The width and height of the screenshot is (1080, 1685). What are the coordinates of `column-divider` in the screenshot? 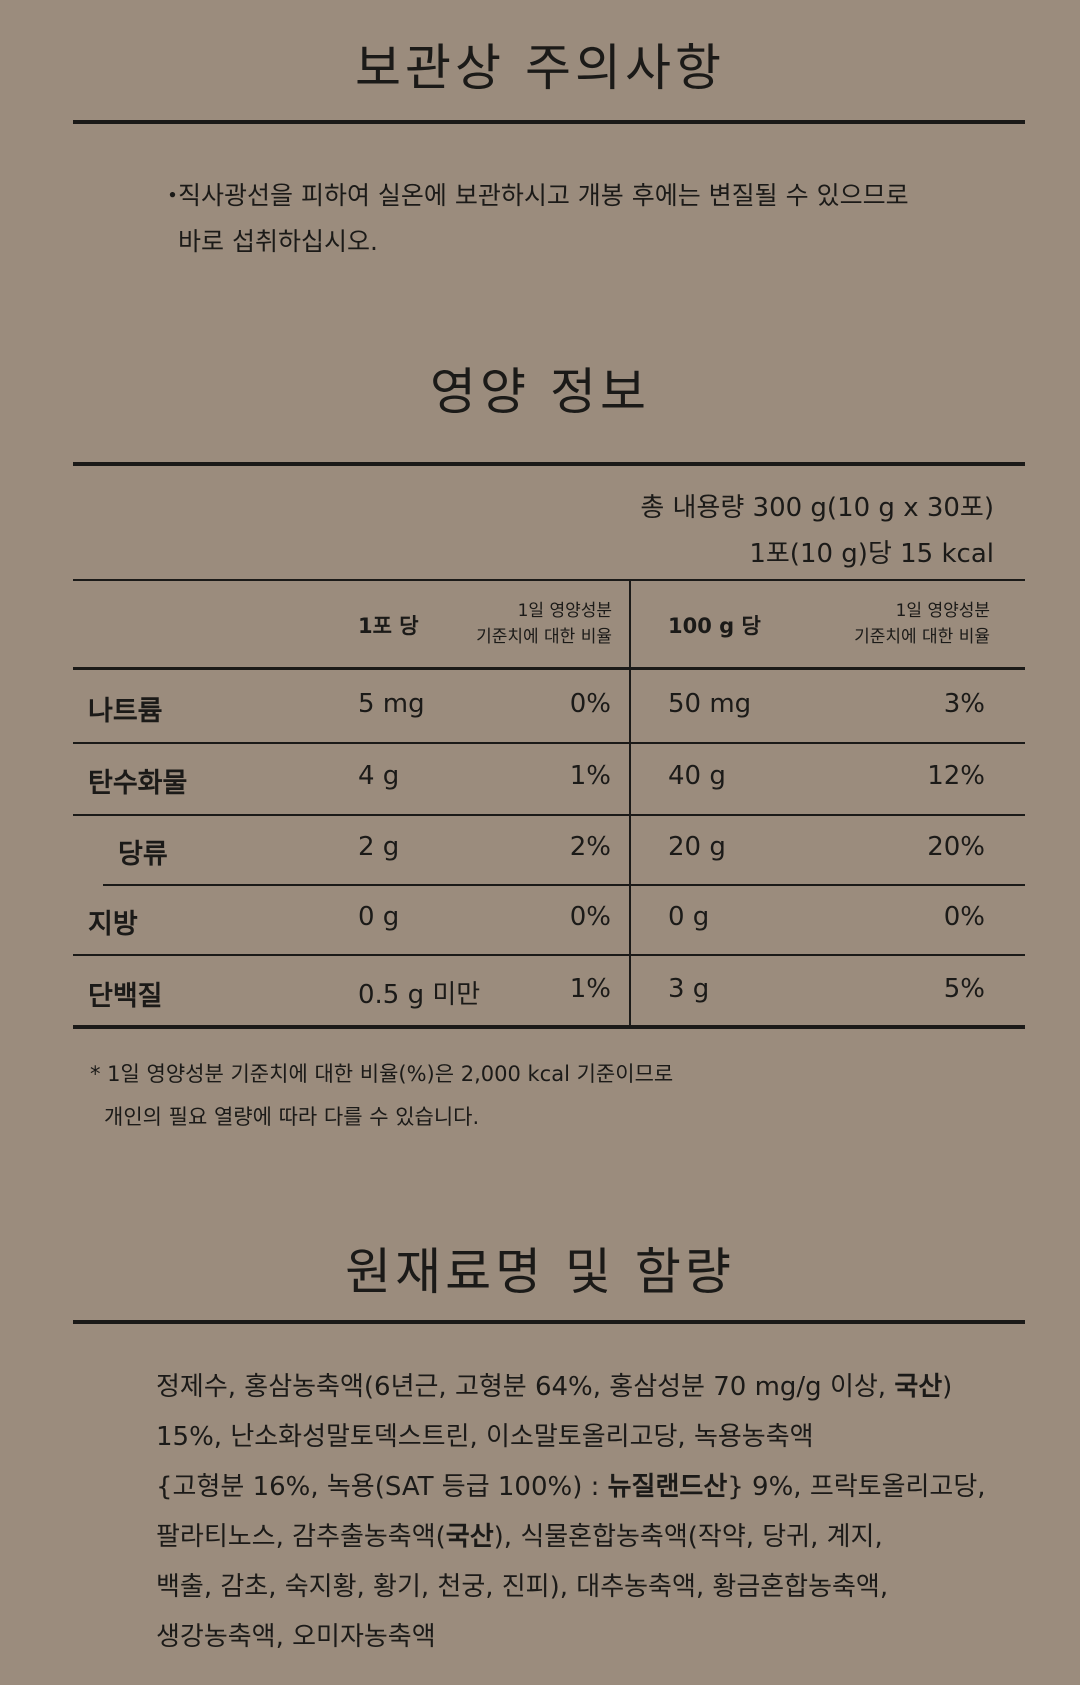 It's located at (630, 803).